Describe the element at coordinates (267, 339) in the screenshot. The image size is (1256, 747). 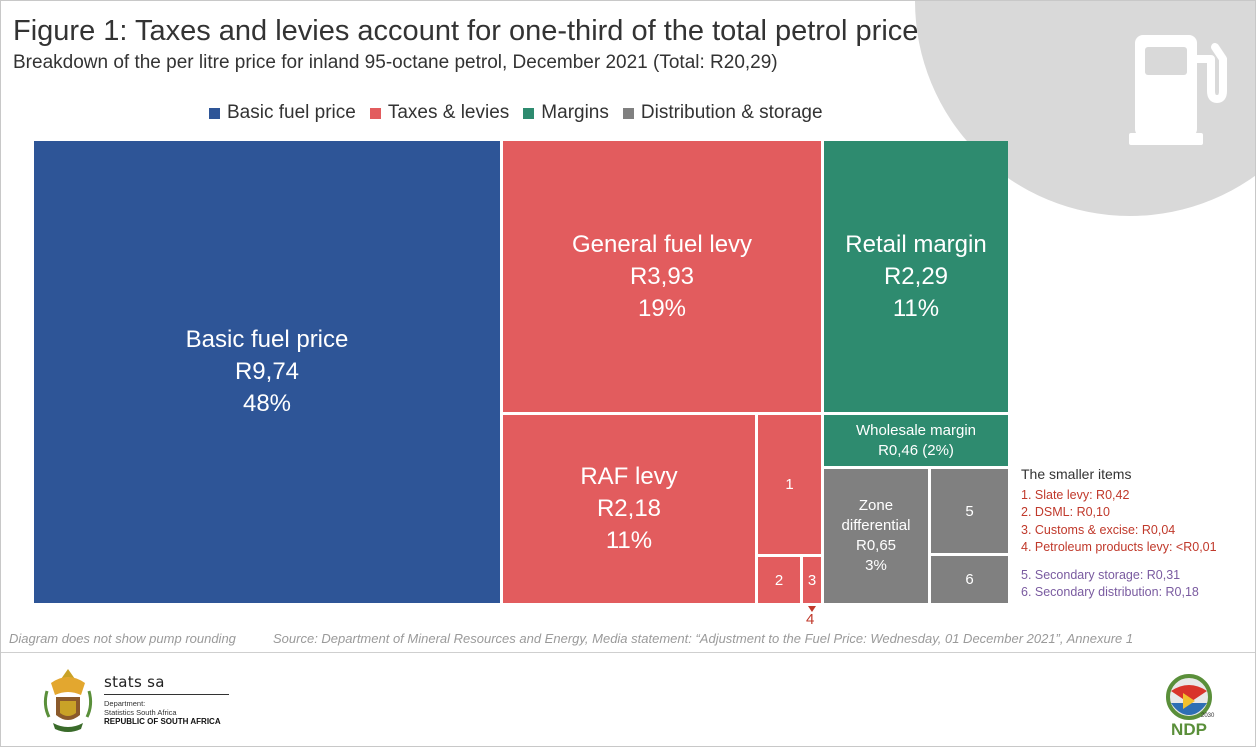
I see `tile-label: Basic fuel price` at that location.